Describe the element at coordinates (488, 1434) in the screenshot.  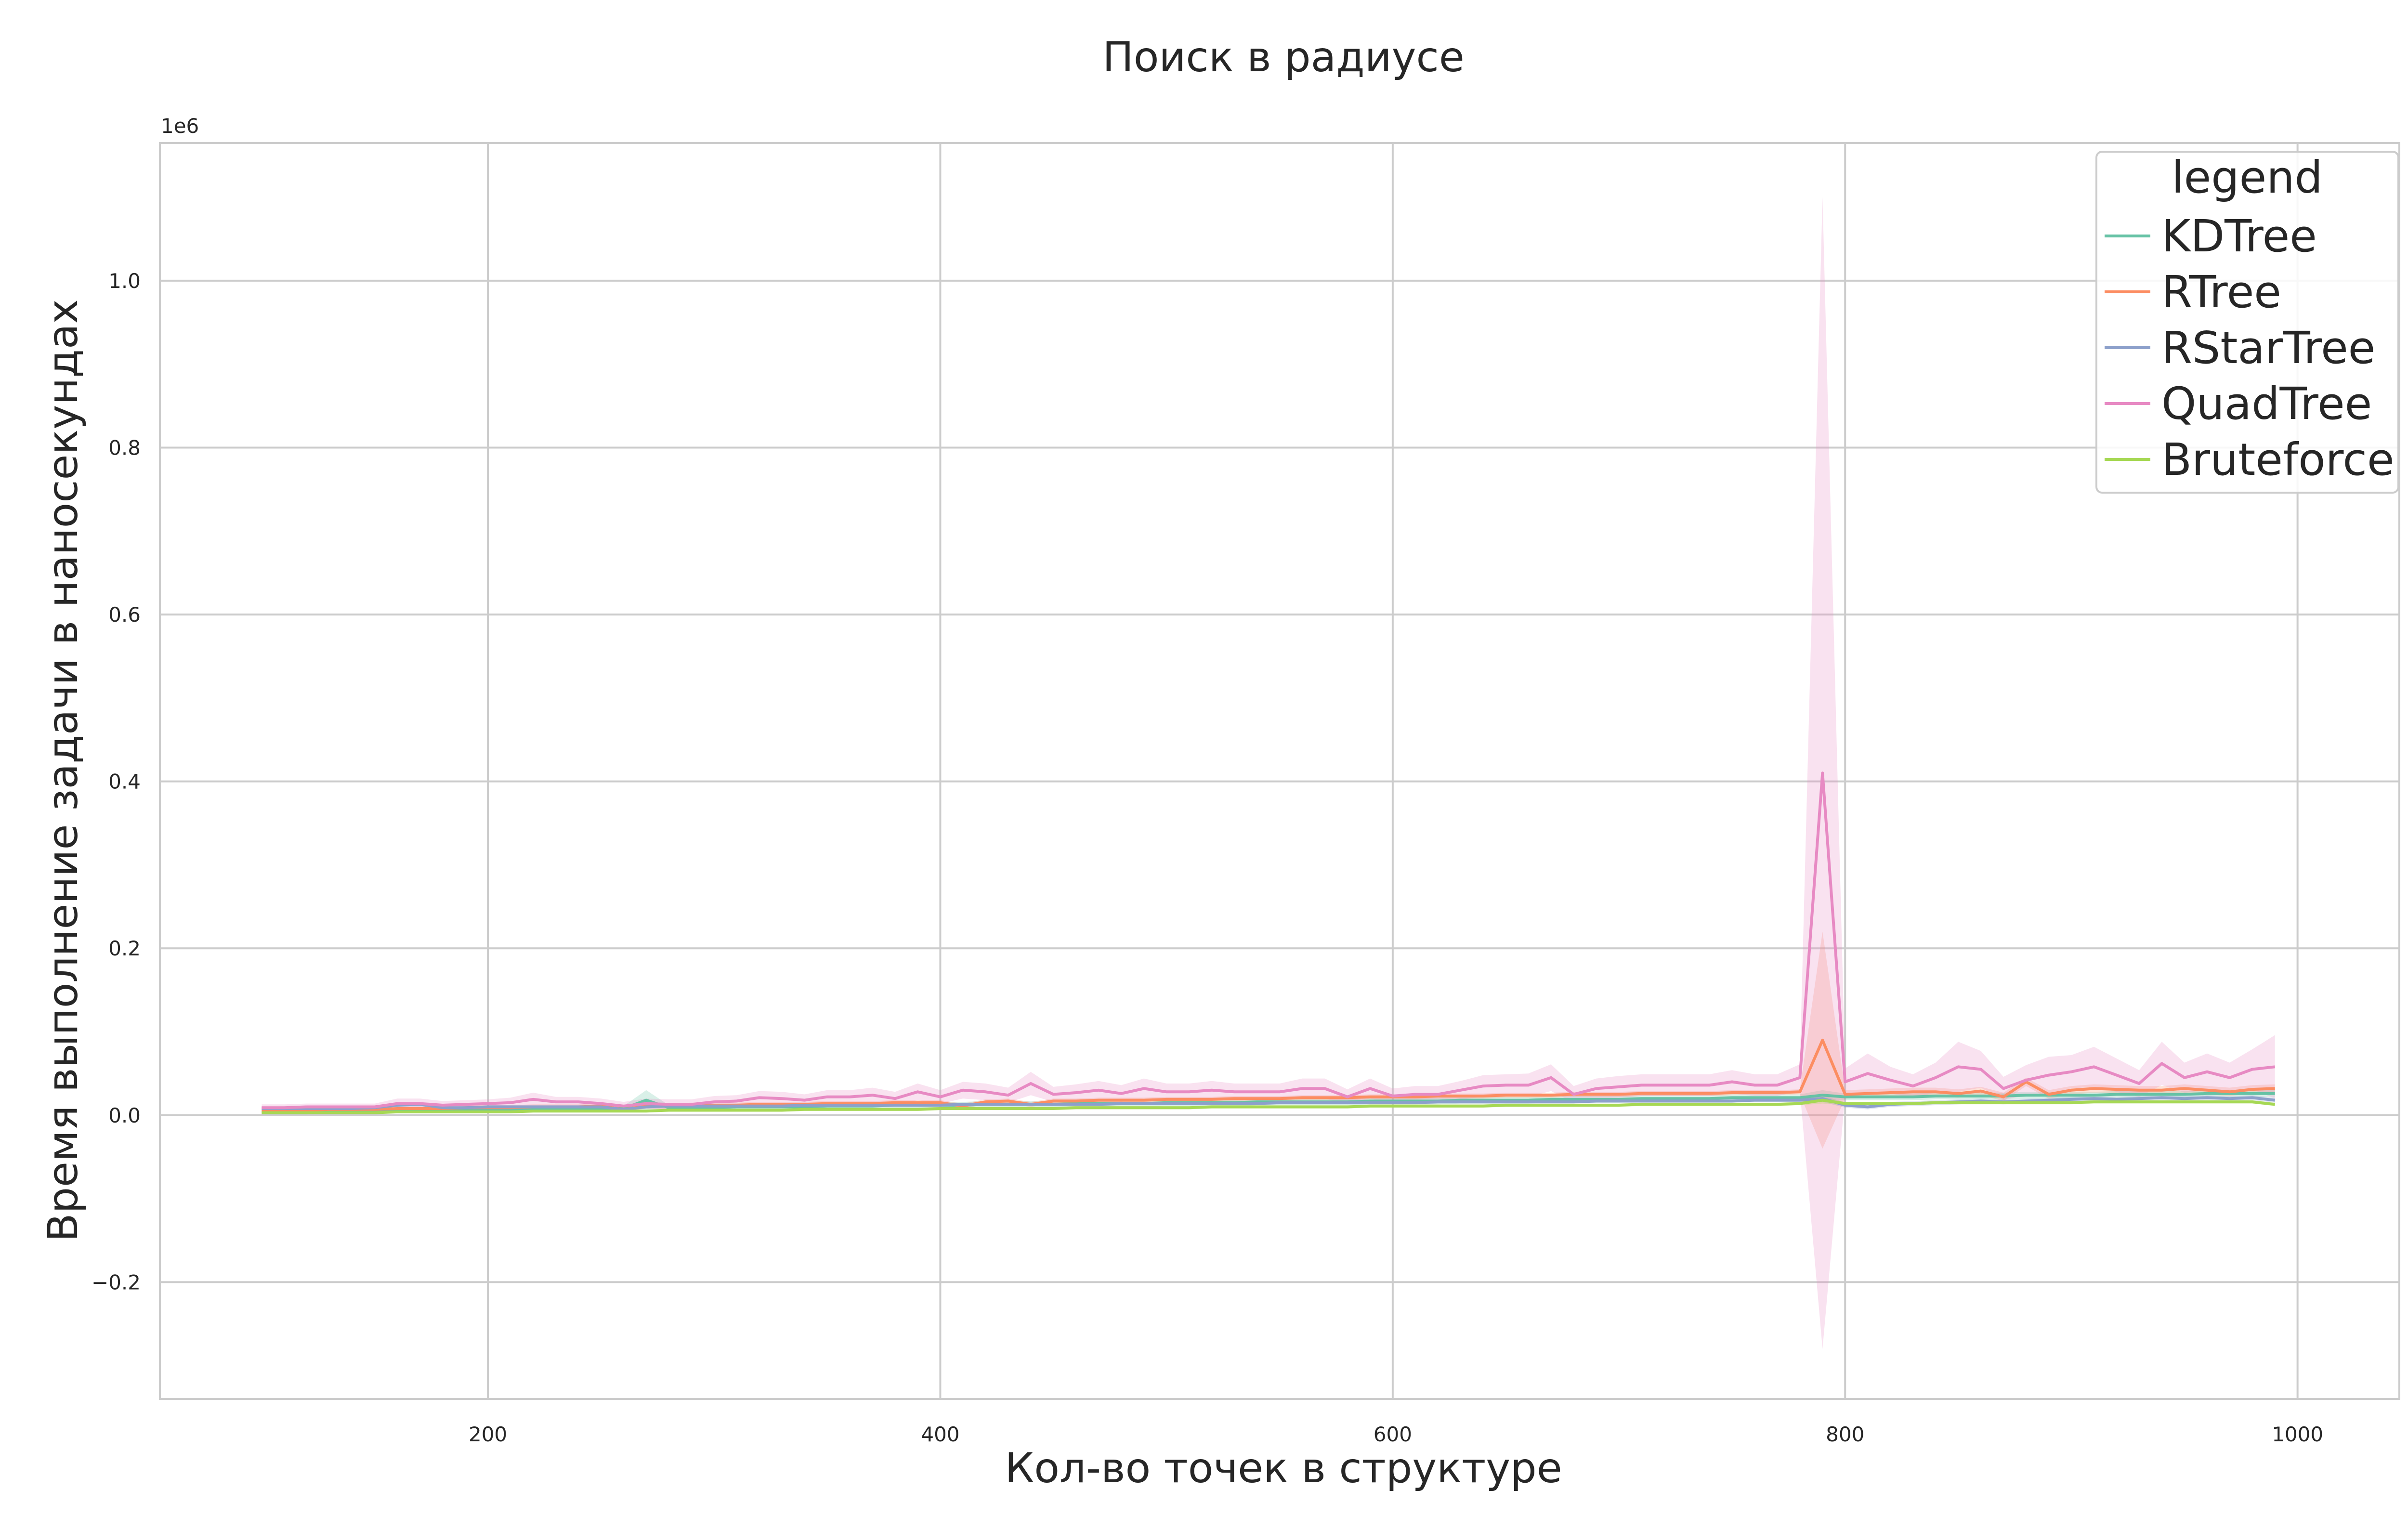
I see `x-tick-label: 200` at that location.